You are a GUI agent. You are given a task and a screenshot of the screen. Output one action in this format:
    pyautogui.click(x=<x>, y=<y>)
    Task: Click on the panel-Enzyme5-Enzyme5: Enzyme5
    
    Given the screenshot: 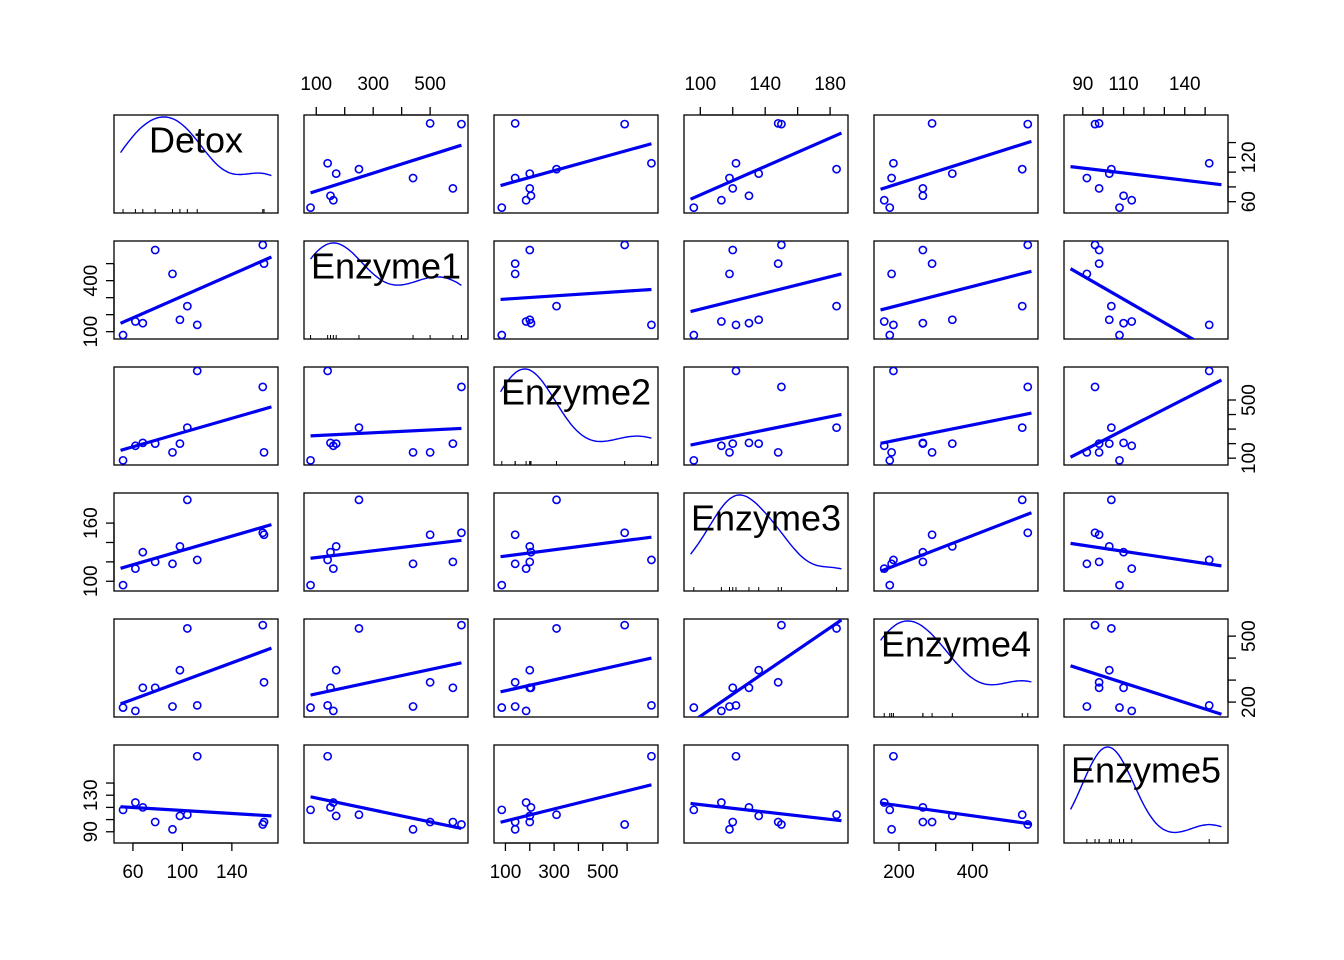 What is the action you would take?
    pyautogui.click(x=1146, y=794)
    